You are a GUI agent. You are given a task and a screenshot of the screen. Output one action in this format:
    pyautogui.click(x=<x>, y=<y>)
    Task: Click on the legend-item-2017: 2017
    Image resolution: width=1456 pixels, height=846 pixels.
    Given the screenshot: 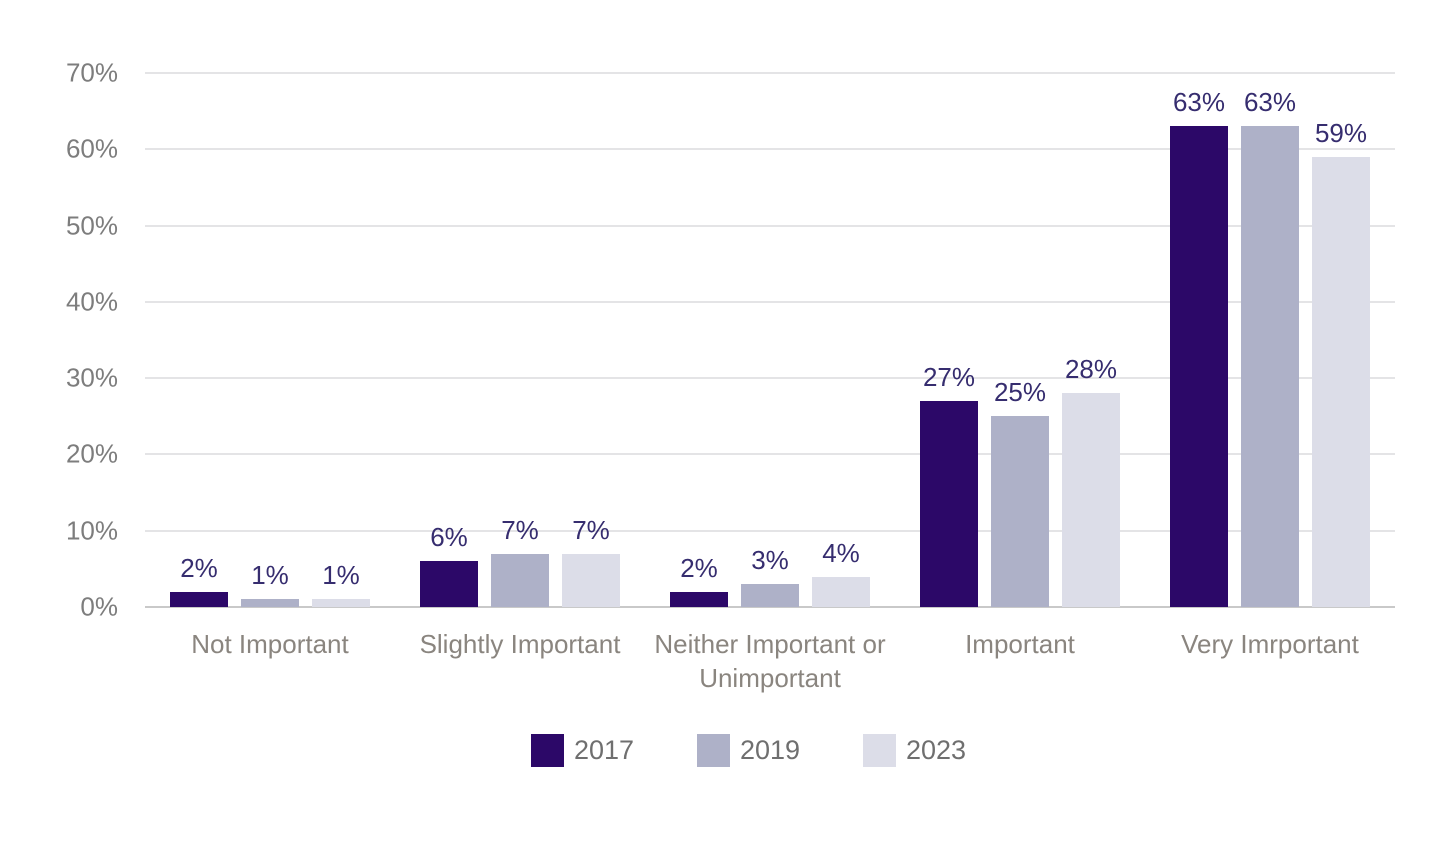 What is the action you would take?
    pyautogui.click(x=614, y=750)
    